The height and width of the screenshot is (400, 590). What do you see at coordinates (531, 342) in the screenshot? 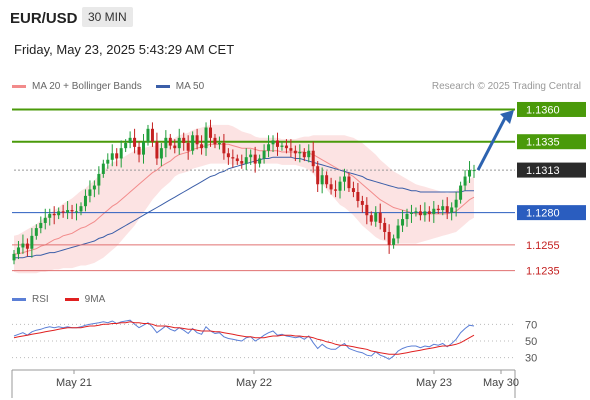
I see `rsi-tick-50: 50` at bounding box center [531, 342].